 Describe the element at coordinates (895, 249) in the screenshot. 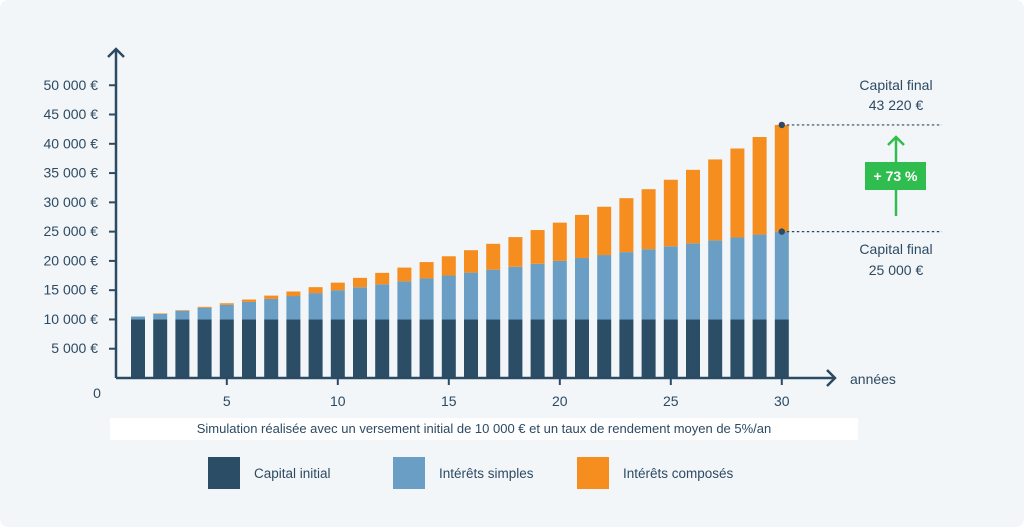

I see `final-simple-title: Capital final` at that location.